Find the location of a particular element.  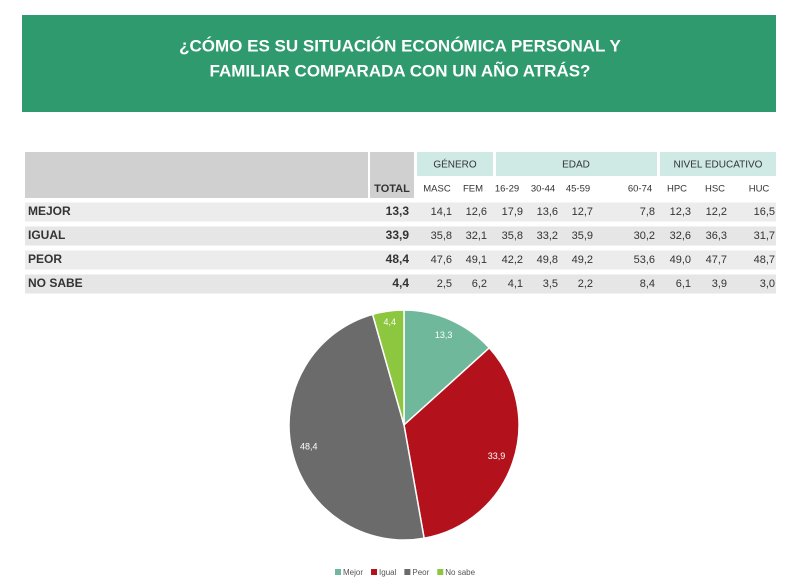

group-header: NIVEL EDUCATIVO is located at coordinates (718, 165).